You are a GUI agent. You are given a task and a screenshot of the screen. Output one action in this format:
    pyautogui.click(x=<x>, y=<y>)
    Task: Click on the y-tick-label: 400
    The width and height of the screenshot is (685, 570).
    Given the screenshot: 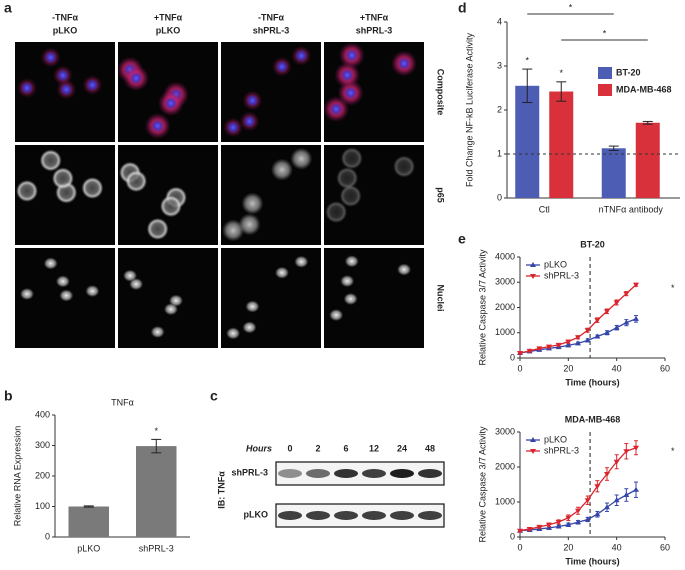 What is the action you would take?
    pyautogui.click(x=42, y=414)
    